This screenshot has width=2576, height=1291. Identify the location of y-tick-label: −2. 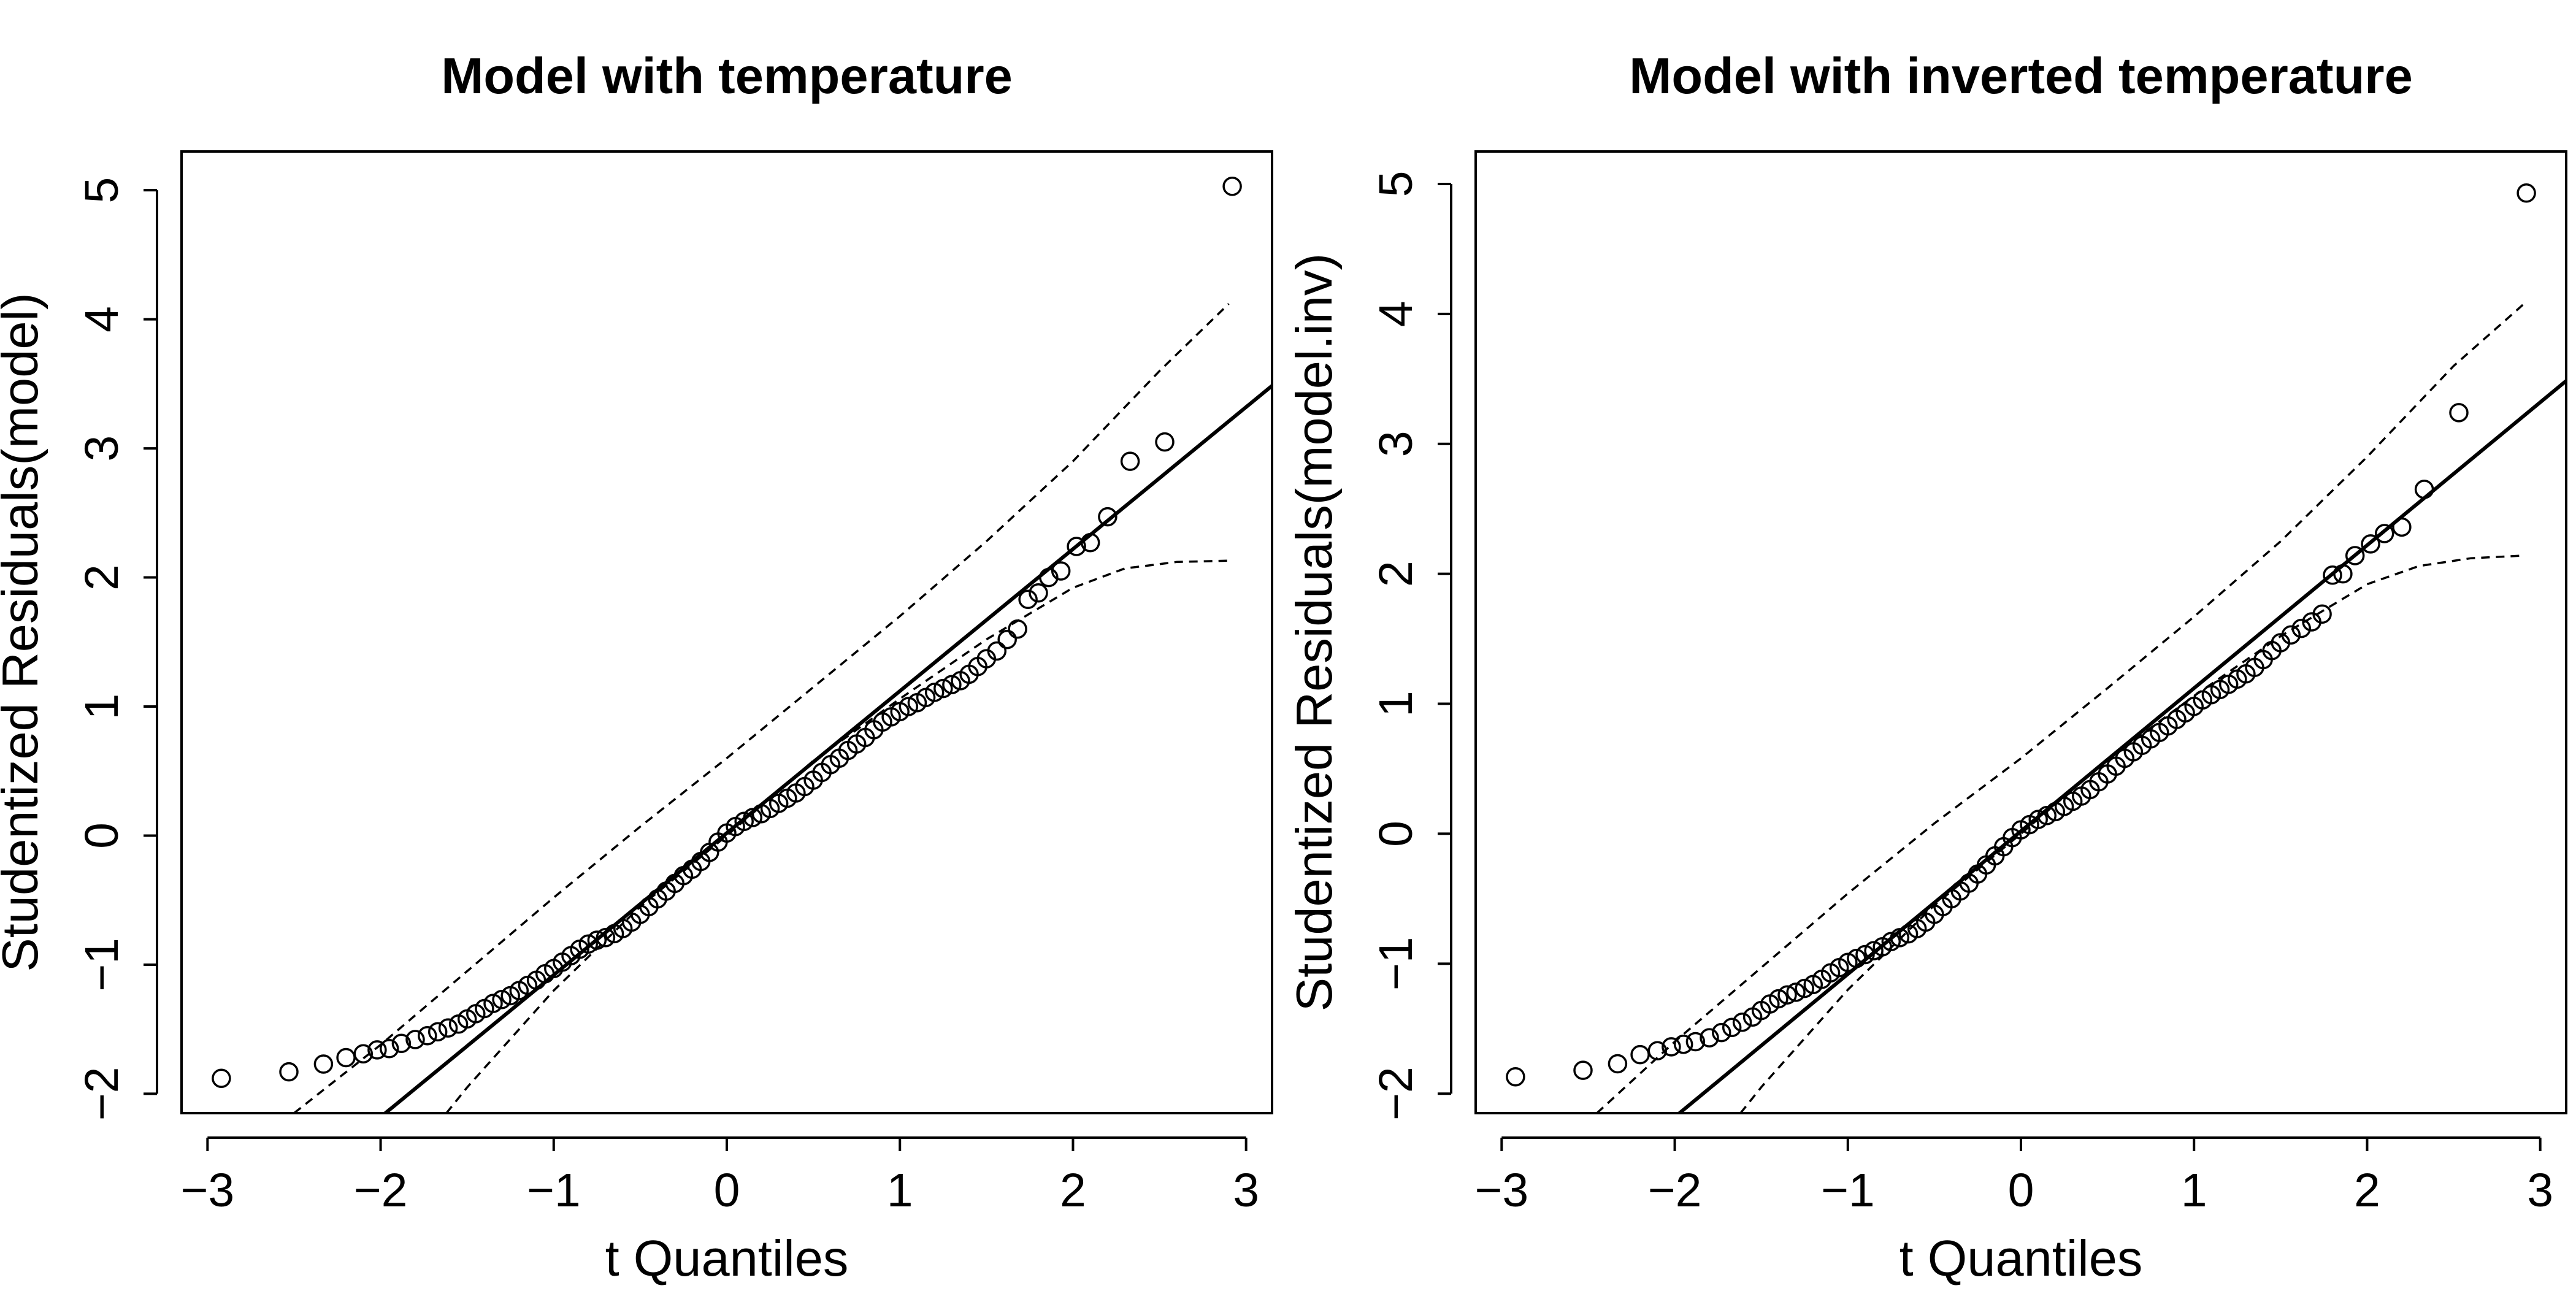
(1396, 1094).